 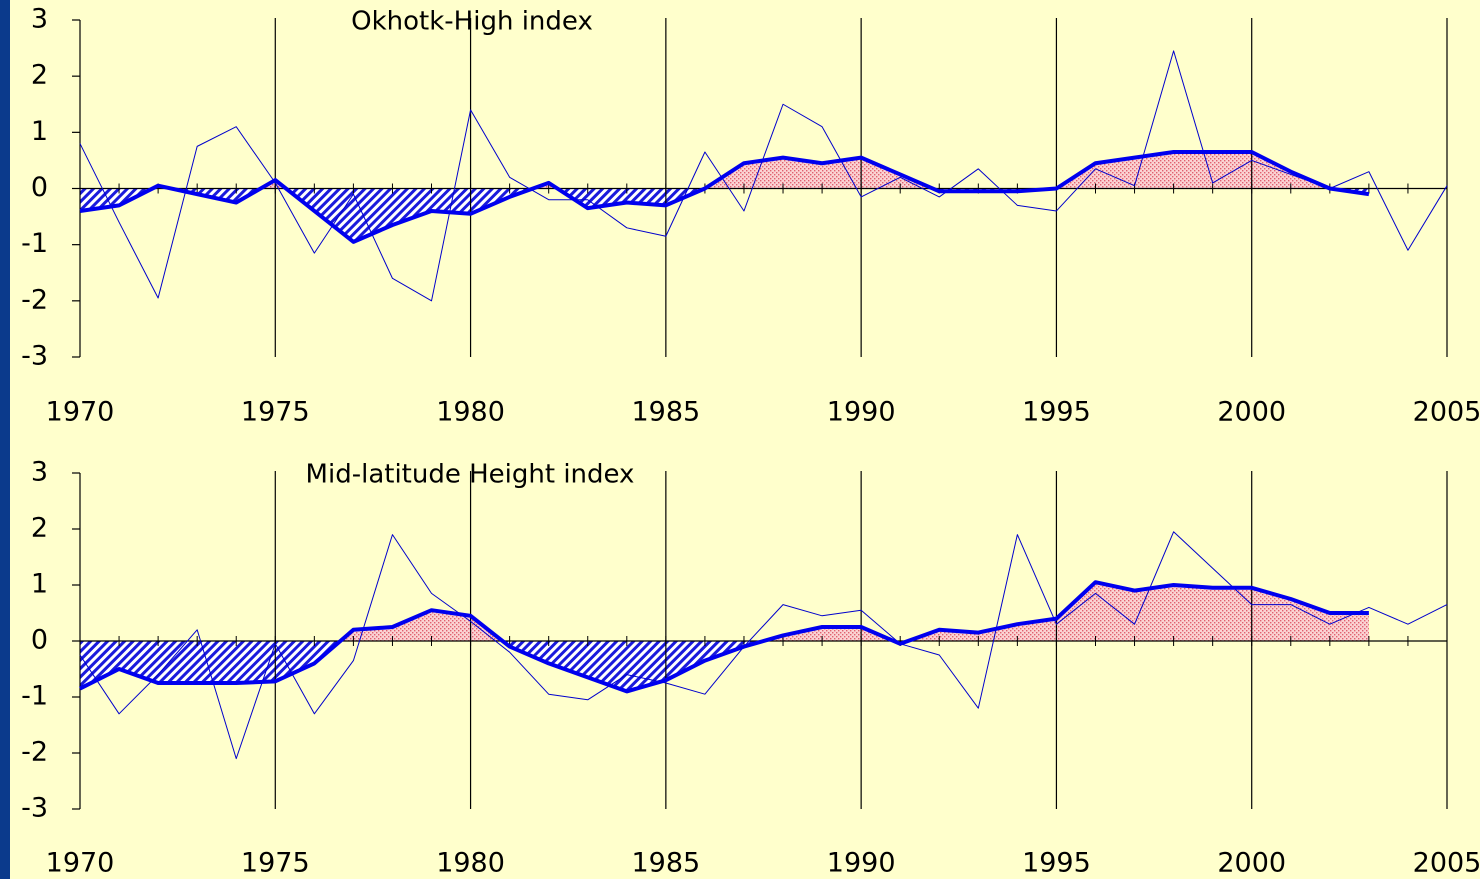 What do you see at coordinates (472, 22) in the screenshot?
I see `chart-title: Okhotk-High index` at bounding box center [472, 22].